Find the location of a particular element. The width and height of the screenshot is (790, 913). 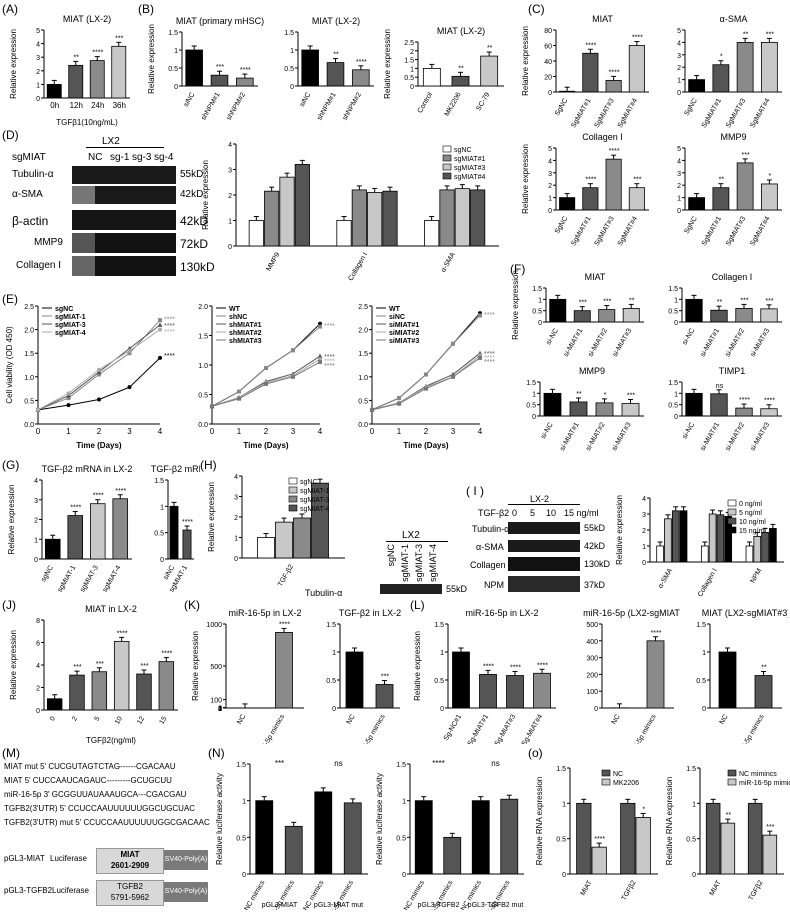

blot-i-row-collagen: Collagen I is located at coordinates (490, 565).